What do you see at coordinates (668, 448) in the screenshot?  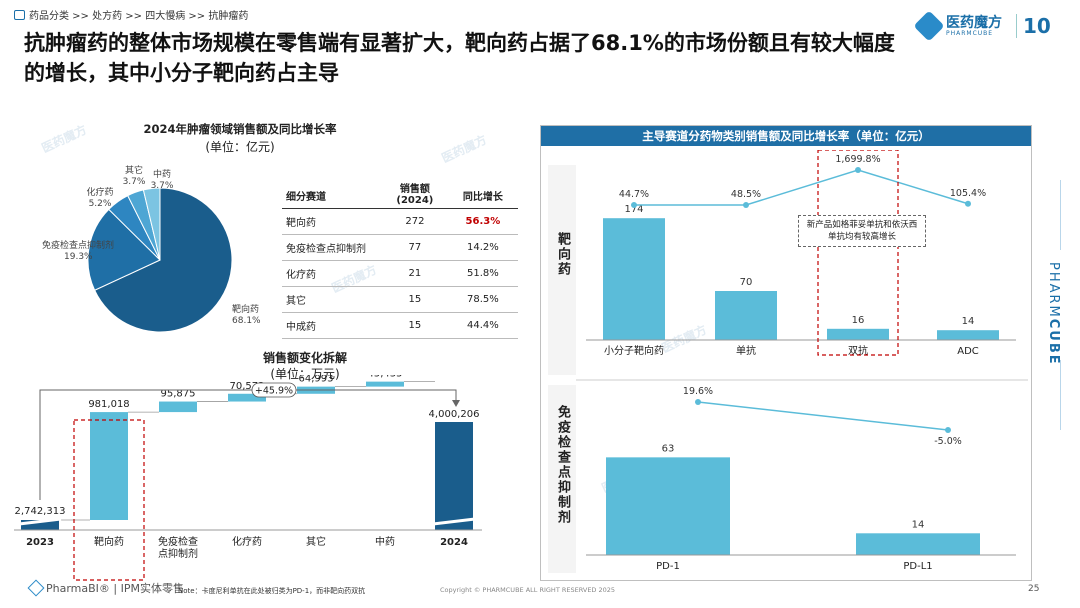 I see `ici-bar-label: 63` at bounding box center [668, 448].